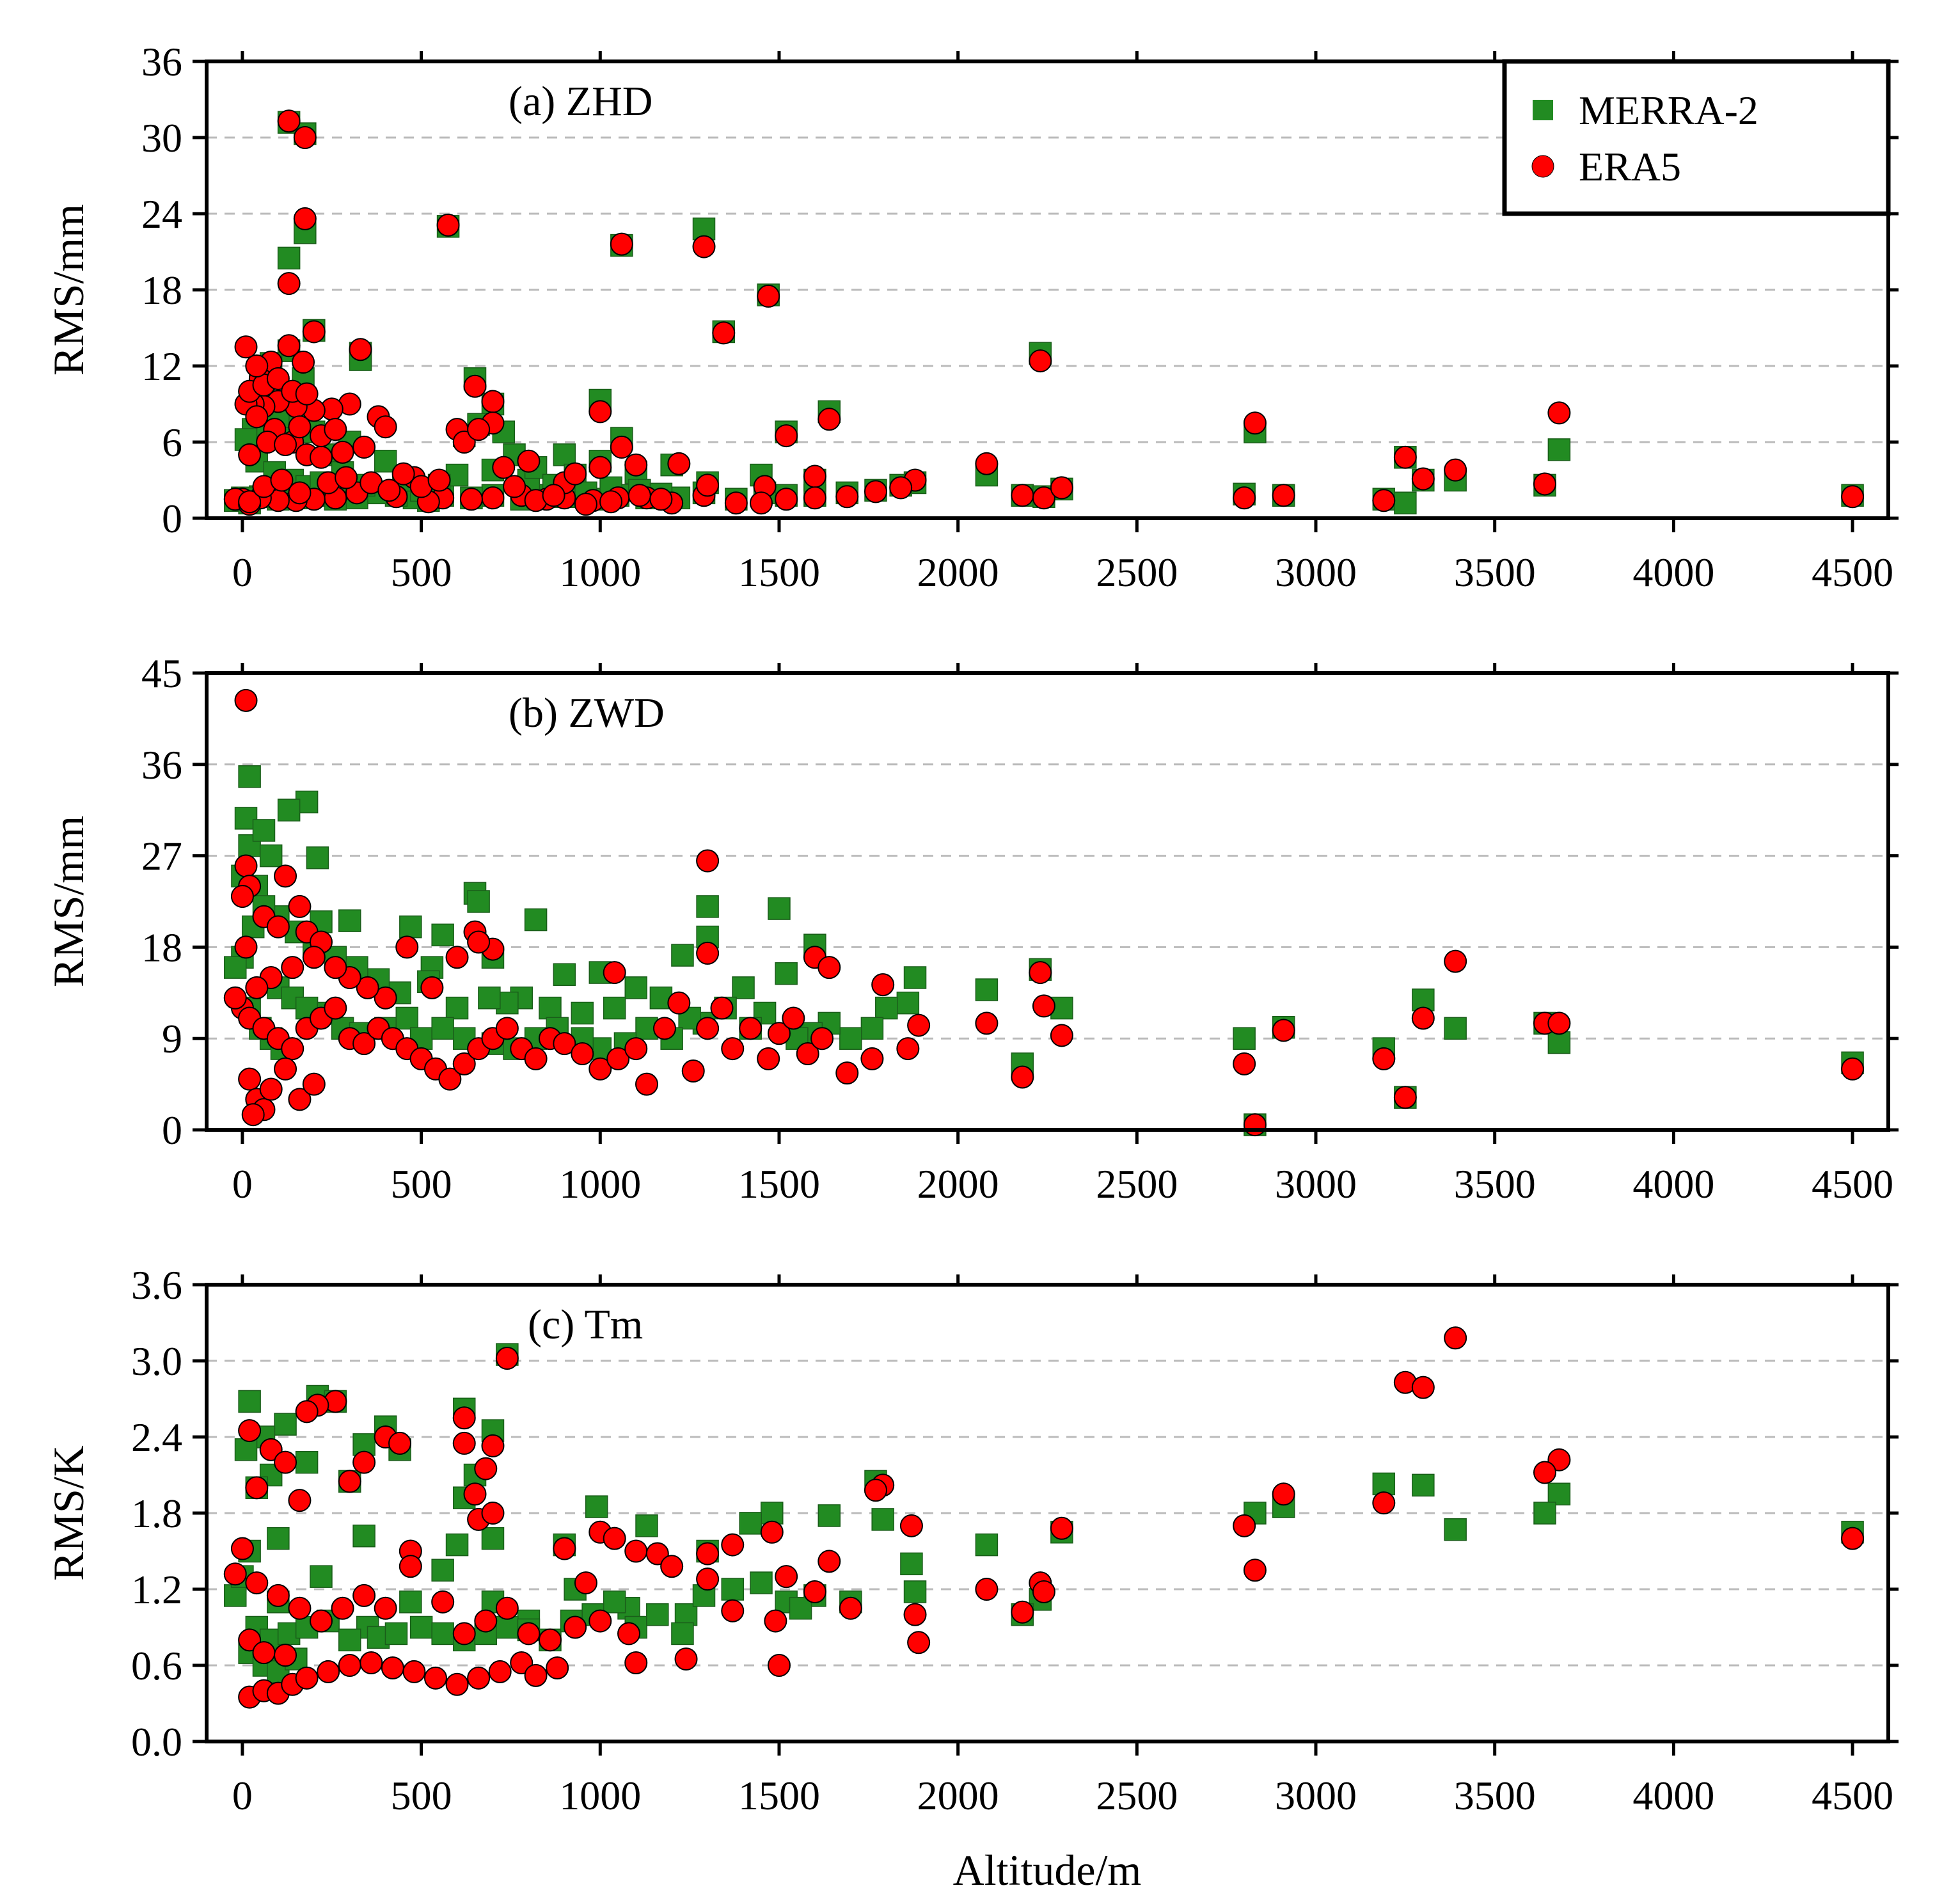 The height and width of the screenshot is (1904, 1935). I want to click on y-tick-label: 30, so click(161, 138).